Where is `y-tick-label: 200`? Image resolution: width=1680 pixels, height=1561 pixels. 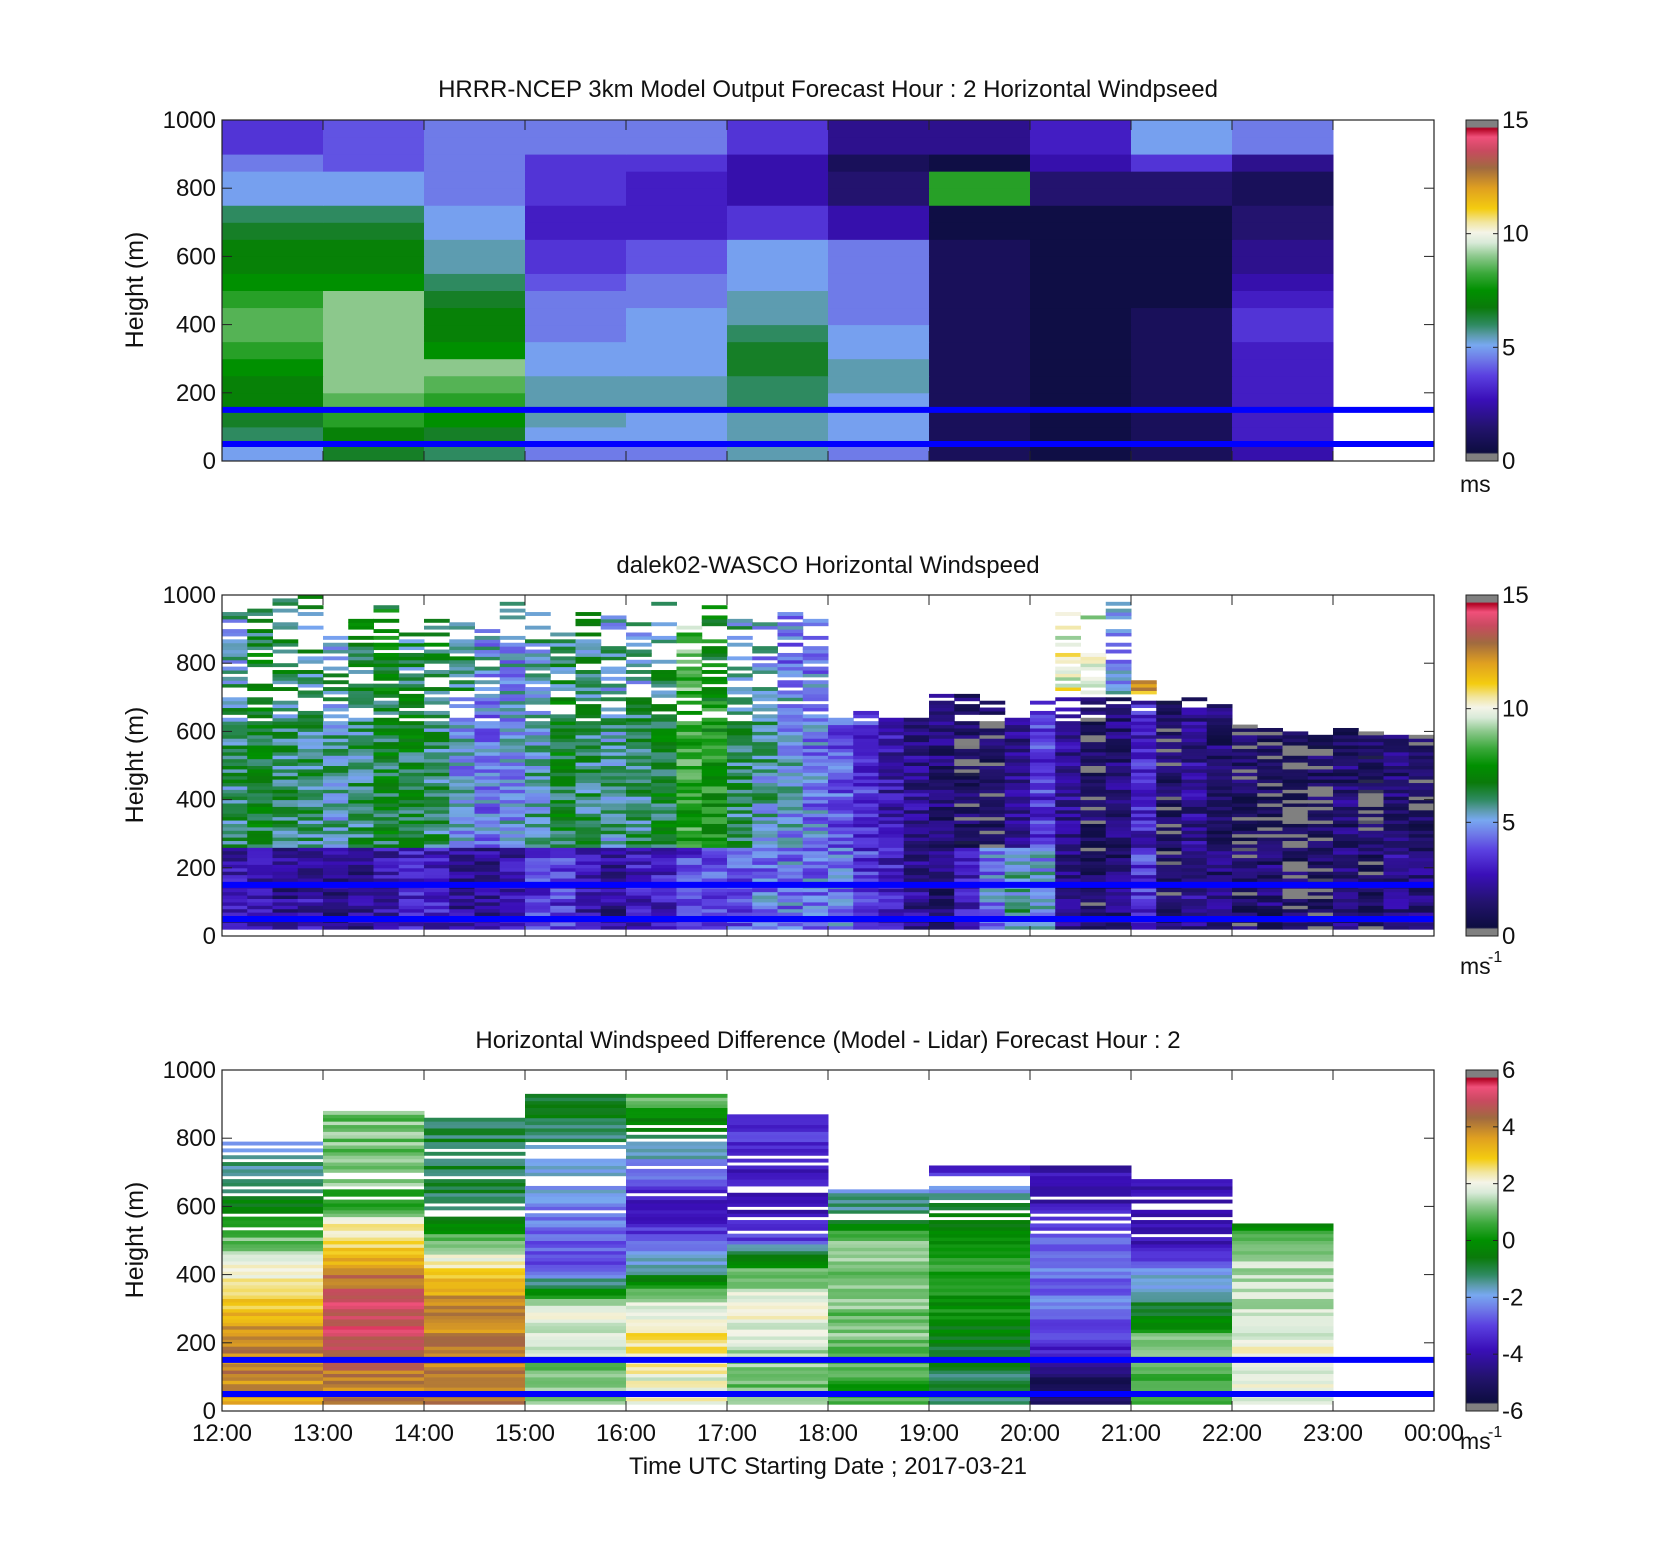 y-tick-label: 200 is located at coordinates (196, 1343).